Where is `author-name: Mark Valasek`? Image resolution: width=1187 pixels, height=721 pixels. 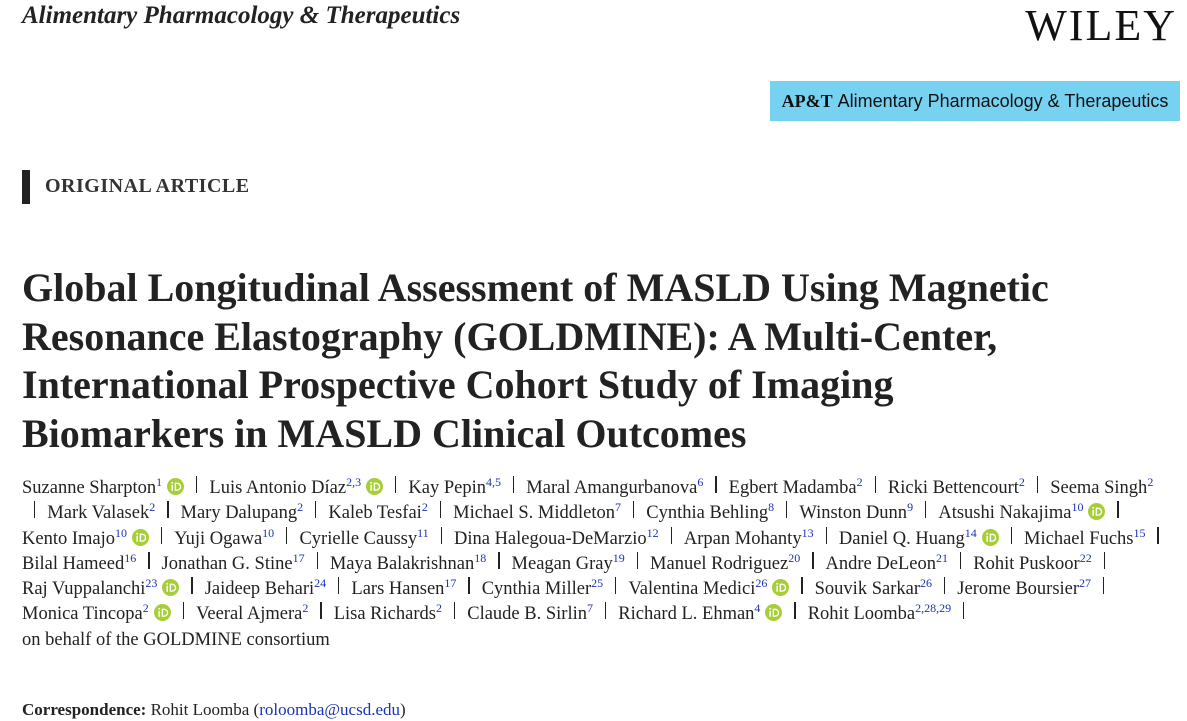 author-name: Mark Valasek is located at coordinates (98, 513).